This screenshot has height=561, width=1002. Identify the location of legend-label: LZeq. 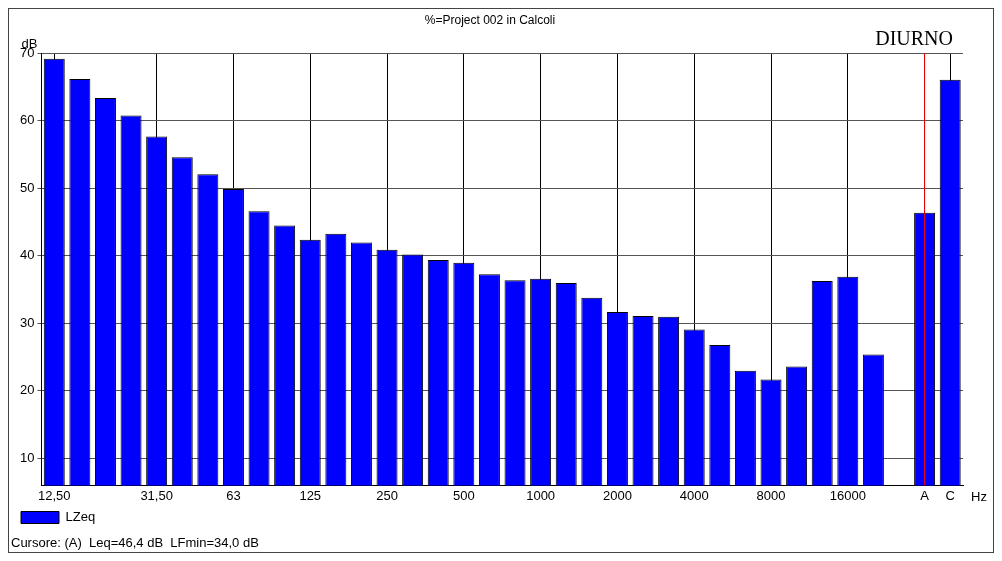
(80, 517).